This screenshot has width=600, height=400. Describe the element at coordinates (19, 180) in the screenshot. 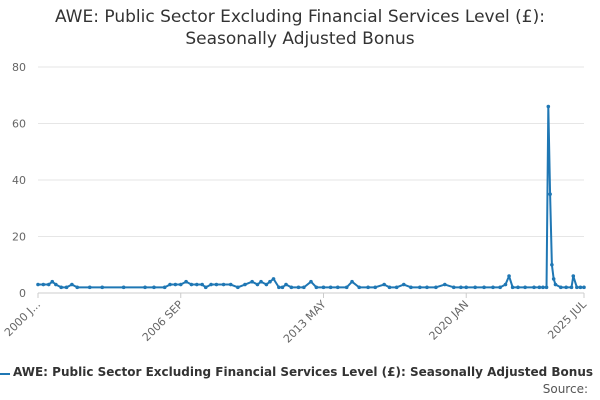

I see `y-tick-label-40: 40` at that location.